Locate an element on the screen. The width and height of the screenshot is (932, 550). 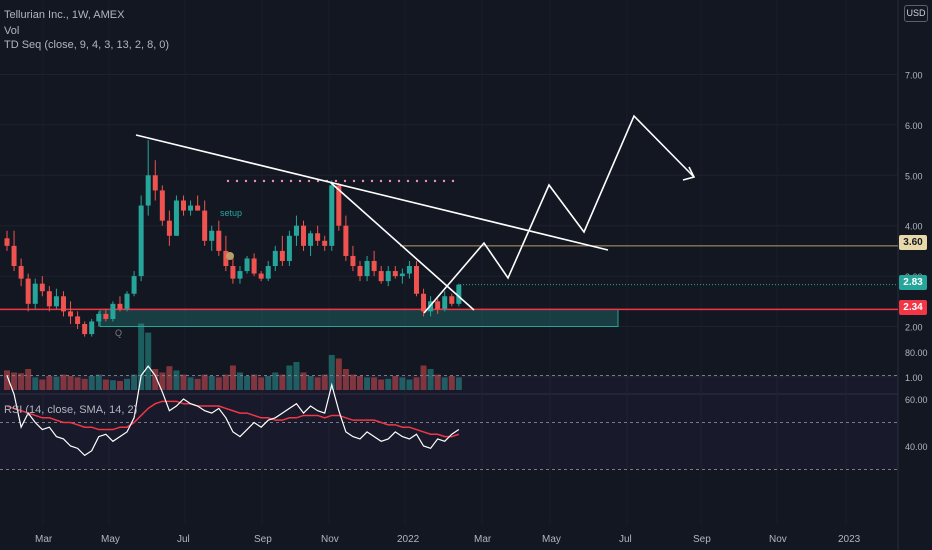
time-tick-label: Jul is located at coordinates (625, 539).